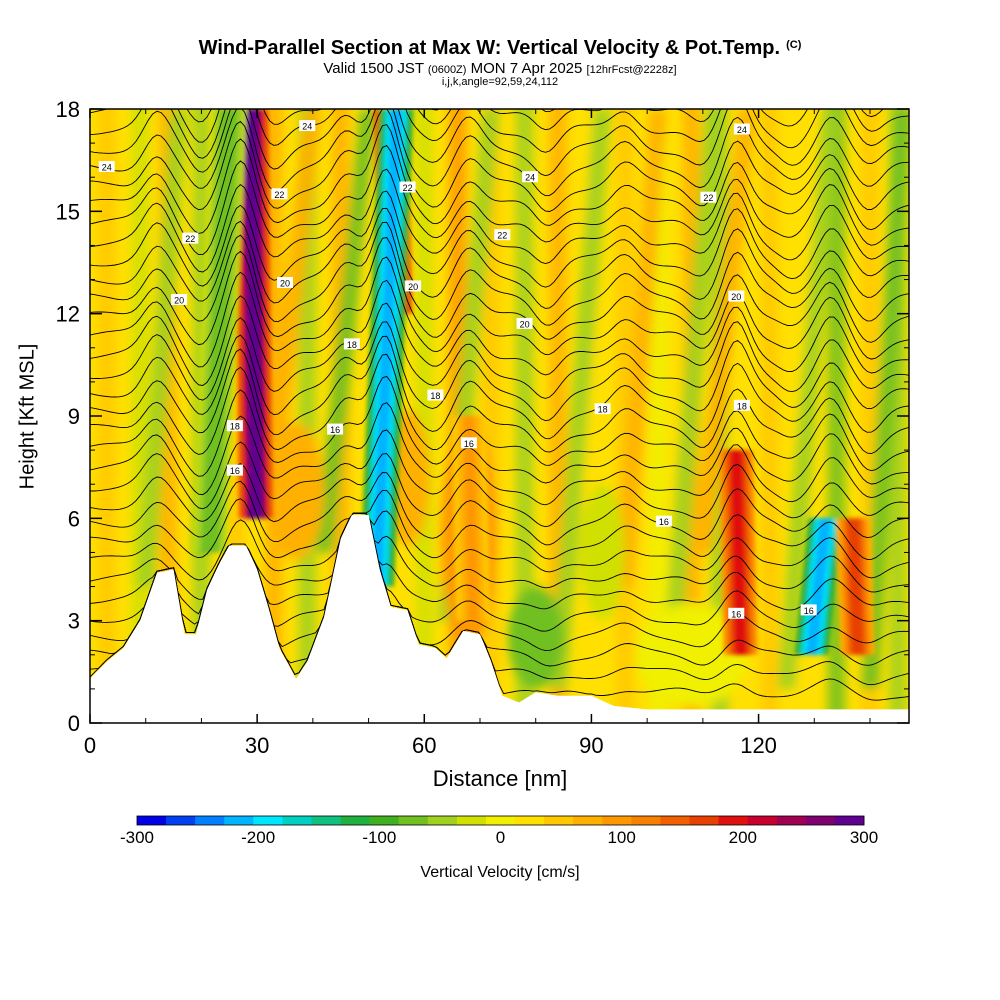 Image resolution: width=1000 pixels, height=1000 pixels. What do you see at coordinates (74, 621) in the screenshot?
I see `y-tick-label: 3` at bounding box center [74, 621].